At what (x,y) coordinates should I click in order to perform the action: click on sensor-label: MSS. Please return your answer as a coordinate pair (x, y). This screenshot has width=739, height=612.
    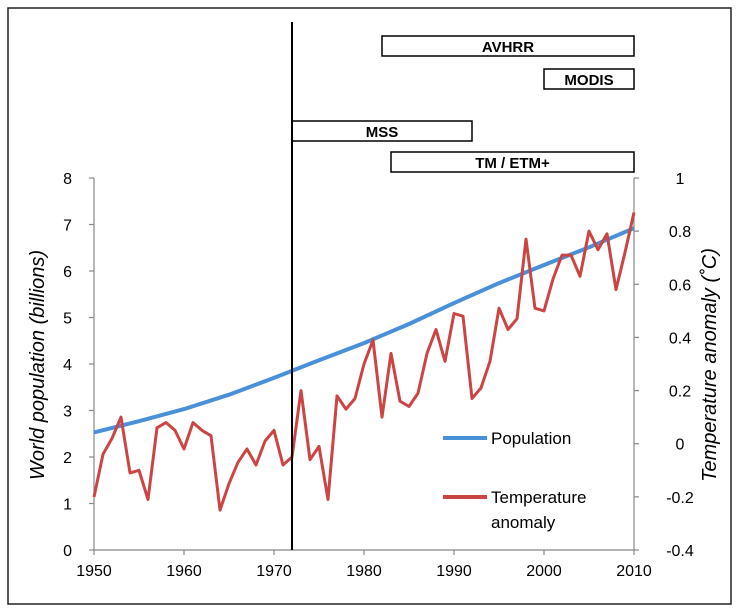
    Looking at the image, I should click on (382, 132).